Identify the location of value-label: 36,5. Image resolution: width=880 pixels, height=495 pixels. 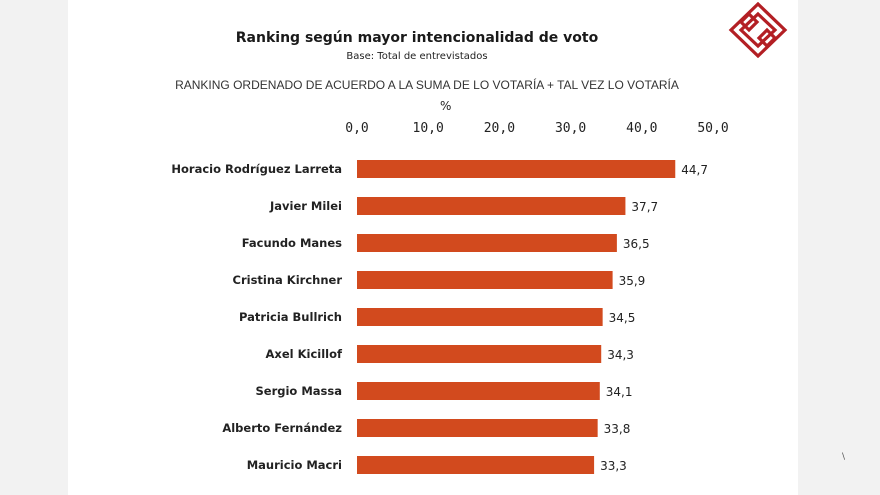
(636, 244).